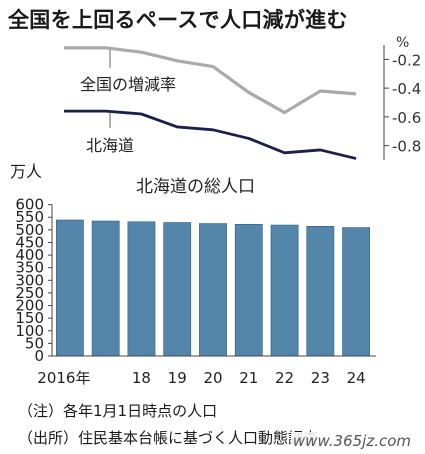 The width and height of the screenshot is (425, 454). What do you see at coordinates (284, 378) in the screenshot?
I see `bar-x-tick-label: 22` at bounding box center [284, 378].